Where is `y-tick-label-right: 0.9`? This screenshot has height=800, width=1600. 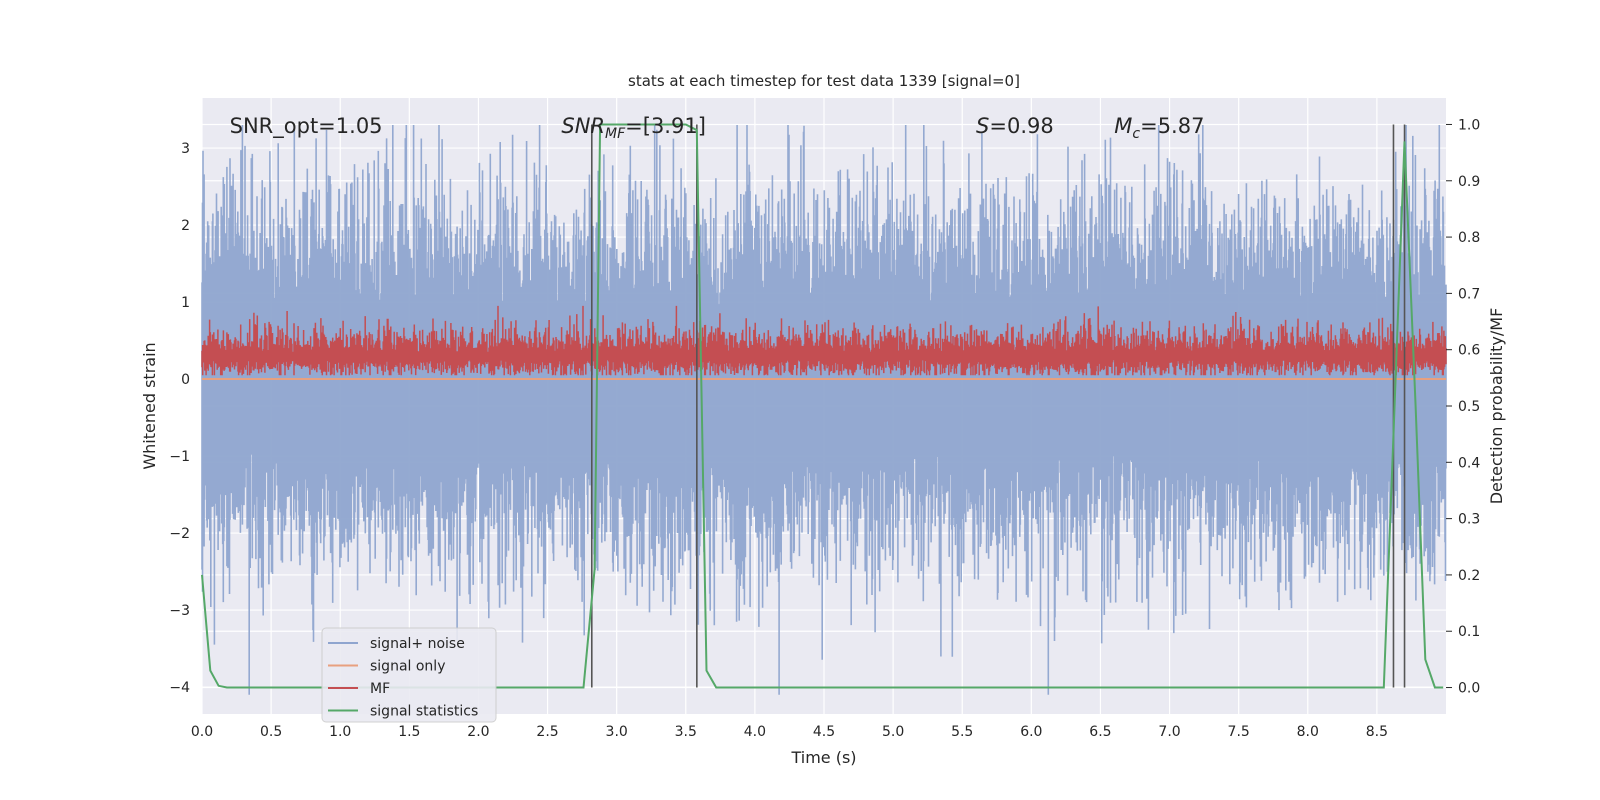 y-tick-label-right: 0.9 is located at coordinates (1469, 182).